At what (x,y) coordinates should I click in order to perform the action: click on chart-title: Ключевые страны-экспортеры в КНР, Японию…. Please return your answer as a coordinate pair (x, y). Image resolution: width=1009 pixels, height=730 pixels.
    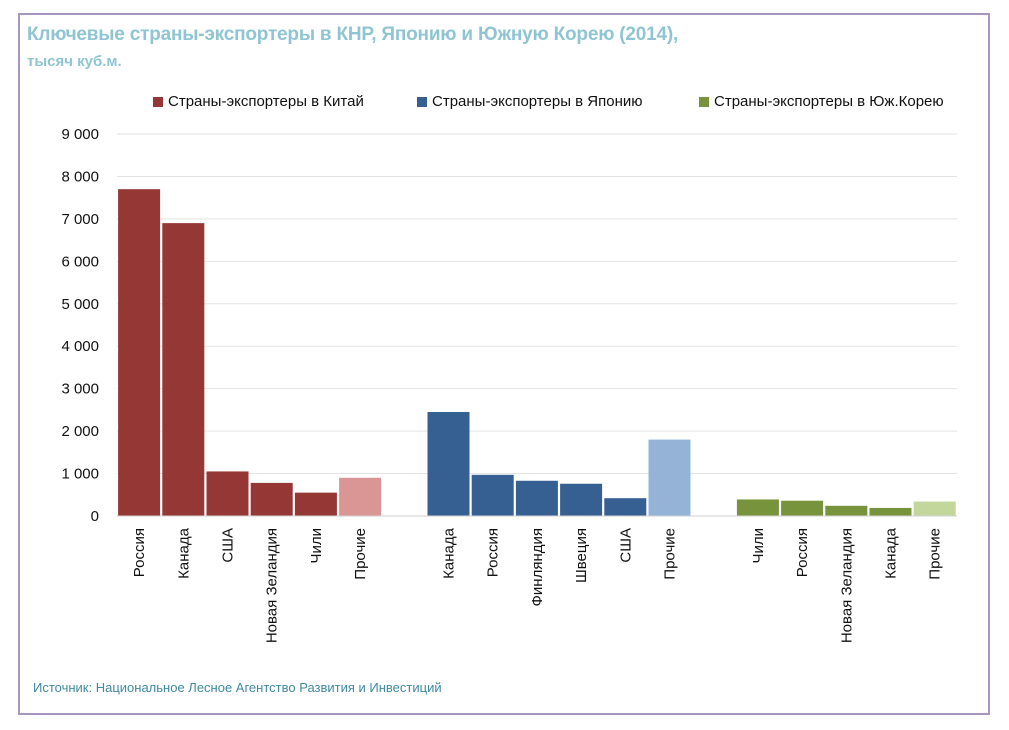
    Looking at the image, I should click on (353, 34).